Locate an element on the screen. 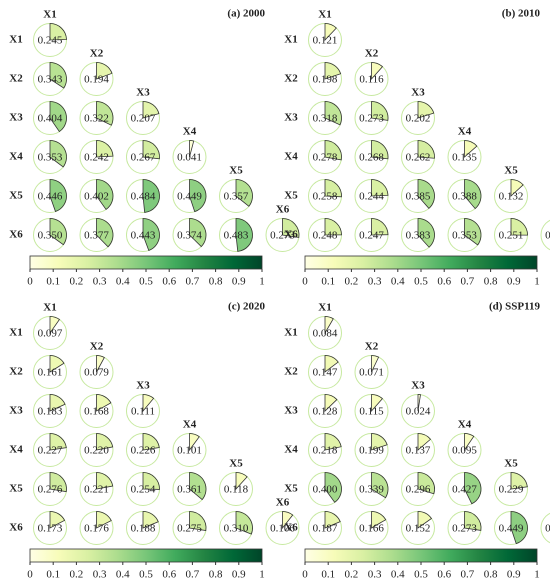  row-label: X2 is located at coordinates (16, 79).